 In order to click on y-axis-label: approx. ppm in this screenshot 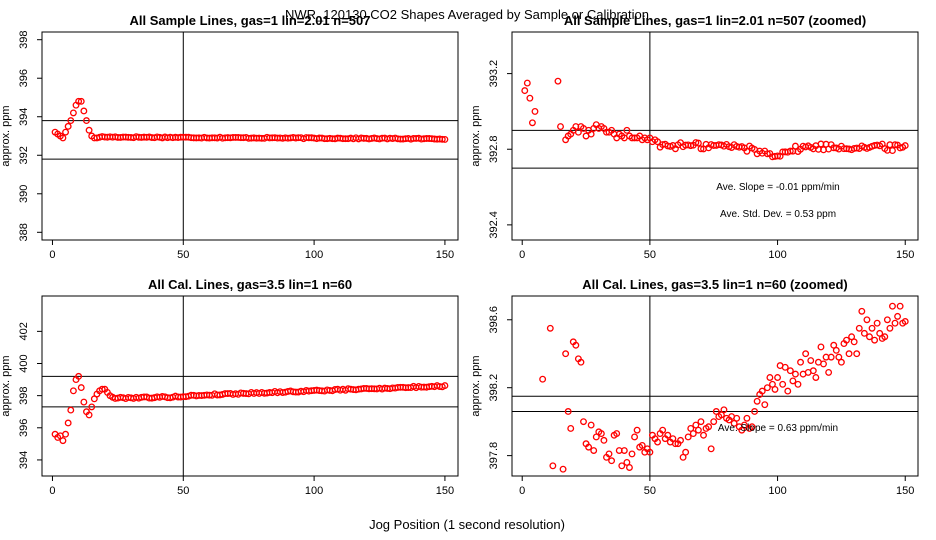, I will do `click(6, 135)`.